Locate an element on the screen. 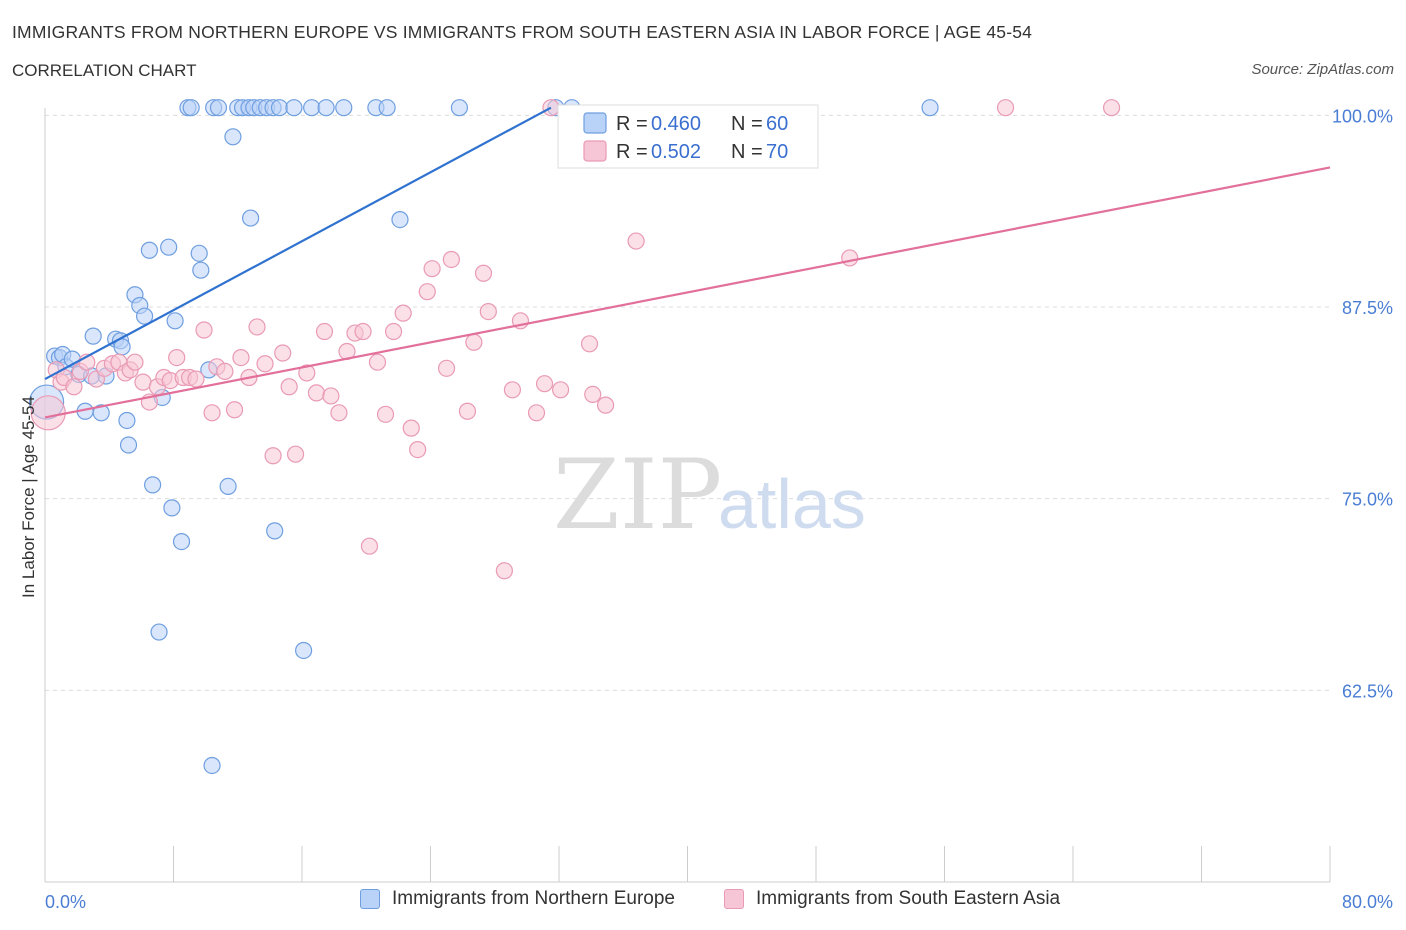 This screenshot has width=1406, height=930. legend-n-value: 70 is located at coordinates (777, 152).